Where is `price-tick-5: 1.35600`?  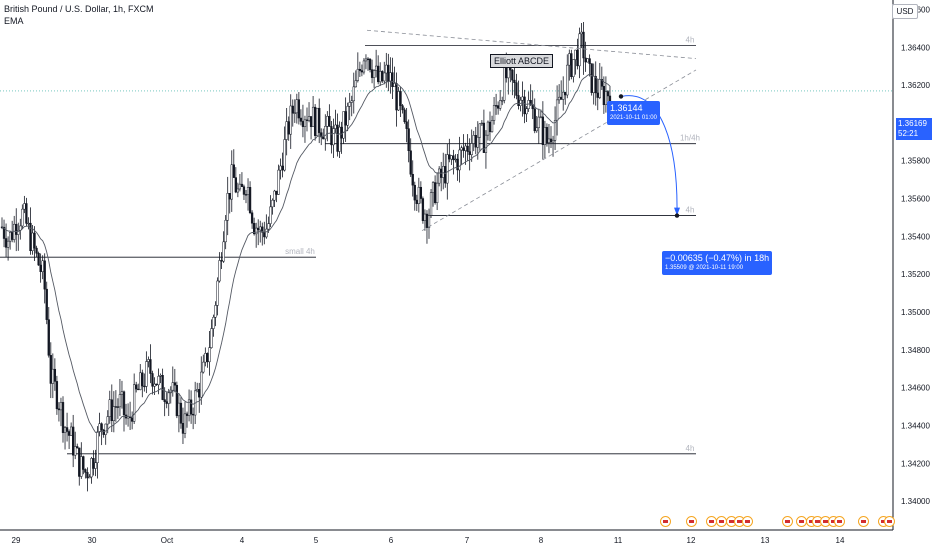
price-tick-5: 1.35600 is located at coordinates (915, 199).